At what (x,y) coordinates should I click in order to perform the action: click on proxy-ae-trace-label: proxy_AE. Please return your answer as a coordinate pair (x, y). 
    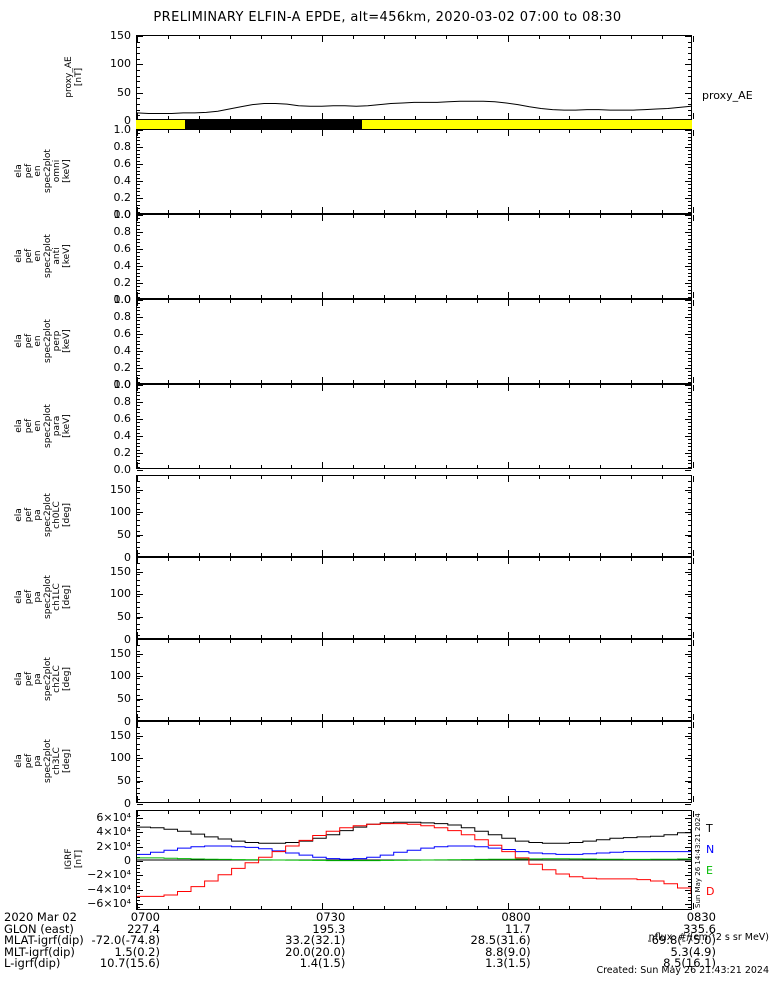
    Looking at the image, I should click on (727, 95).